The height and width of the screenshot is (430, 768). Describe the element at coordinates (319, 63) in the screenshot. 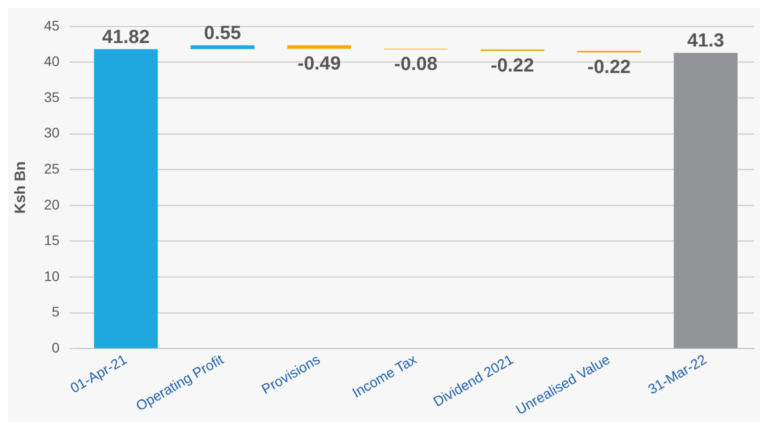

I see `data-label: -0.49` at that location.